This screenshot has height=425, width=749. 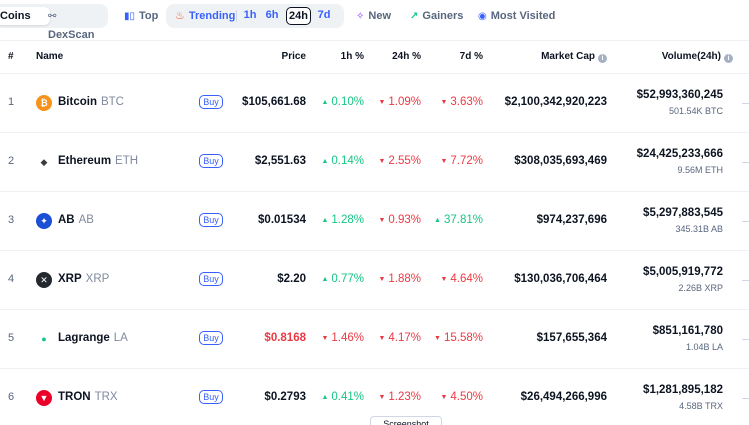 What do you see at coordinates (471, 56) in the screenshot?
I see `header-7d: 7d %` at bounding box center [471, 56].